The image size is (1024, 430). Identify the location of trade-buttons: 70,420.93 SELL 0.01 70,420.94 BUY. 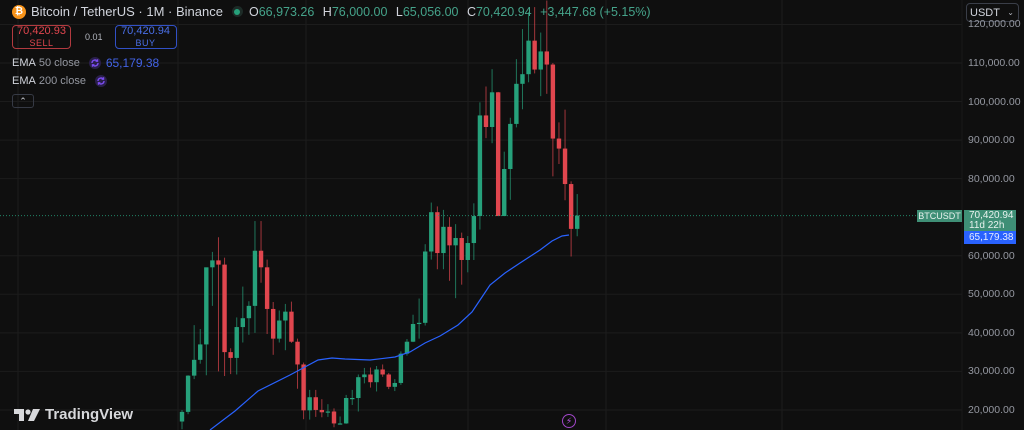
(94, 37).